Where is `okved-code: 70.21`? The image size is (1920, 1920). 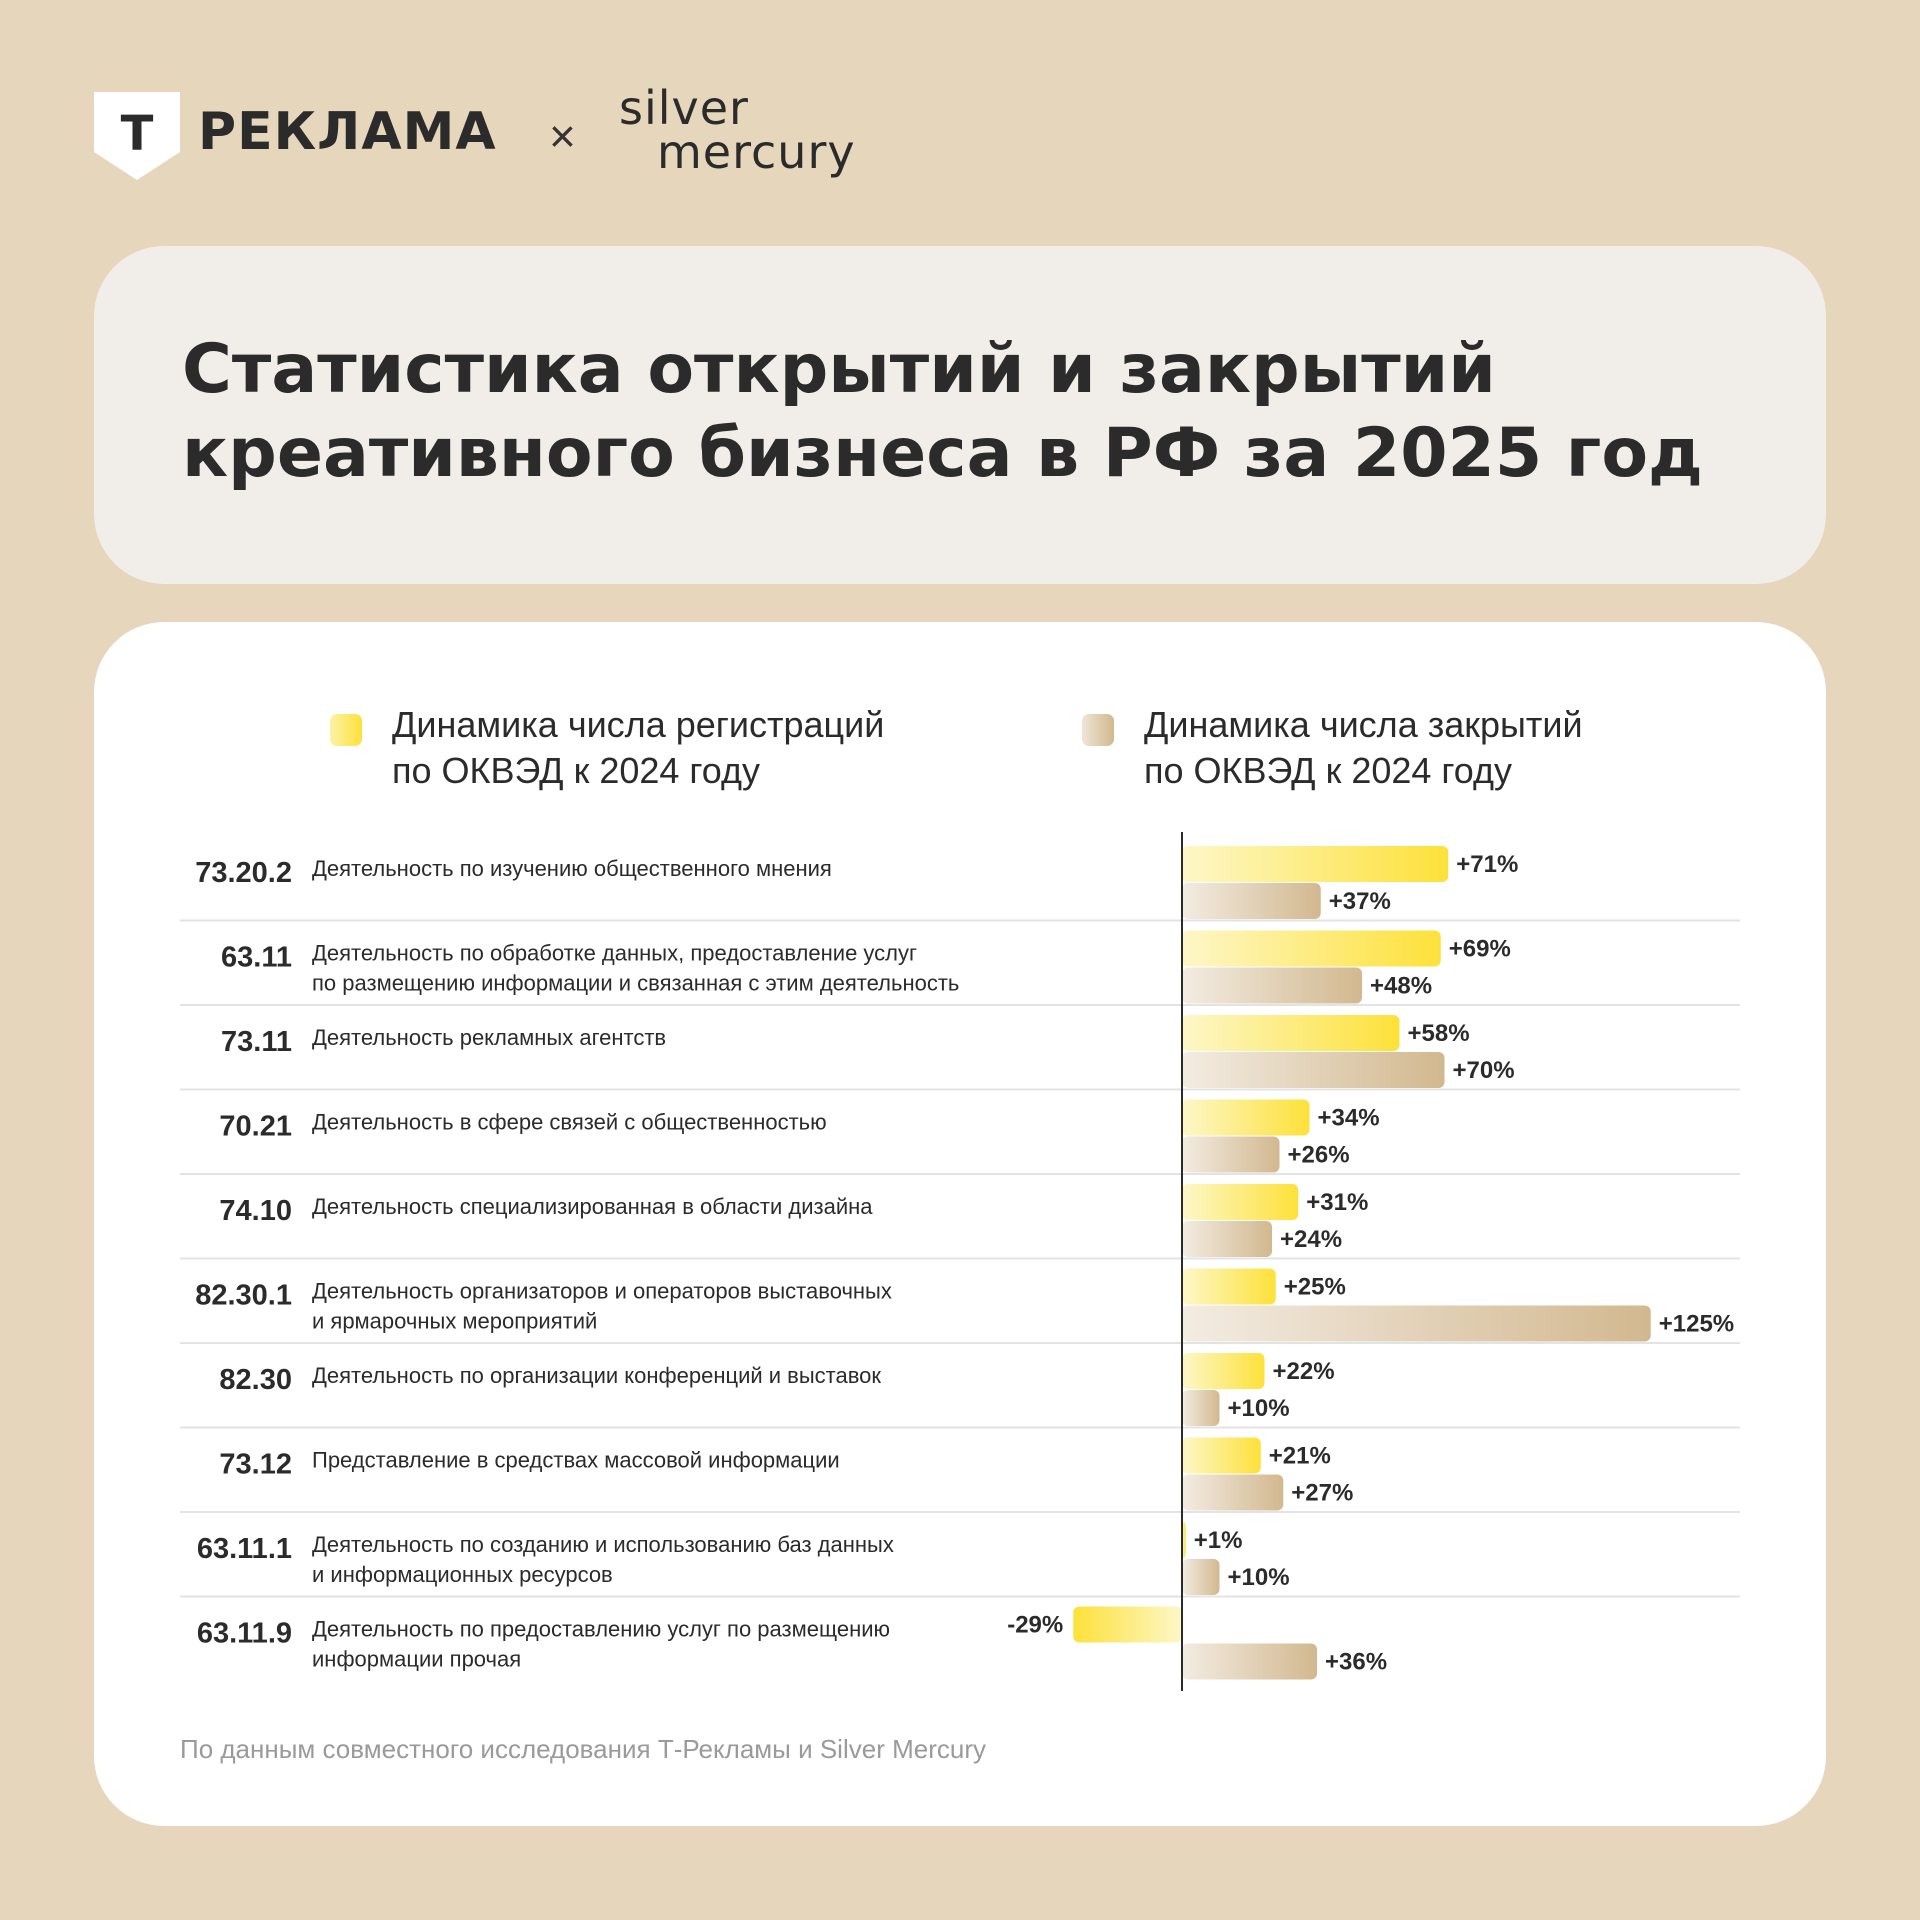 okved-code: 70.21 is located at coordinates (255, 1127).